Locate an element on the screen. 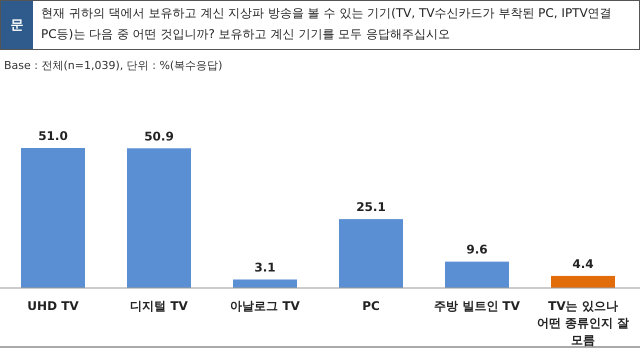 This screenshot has width=640, height=350. data-label: 3.1 is located at coordinates (265, 267).